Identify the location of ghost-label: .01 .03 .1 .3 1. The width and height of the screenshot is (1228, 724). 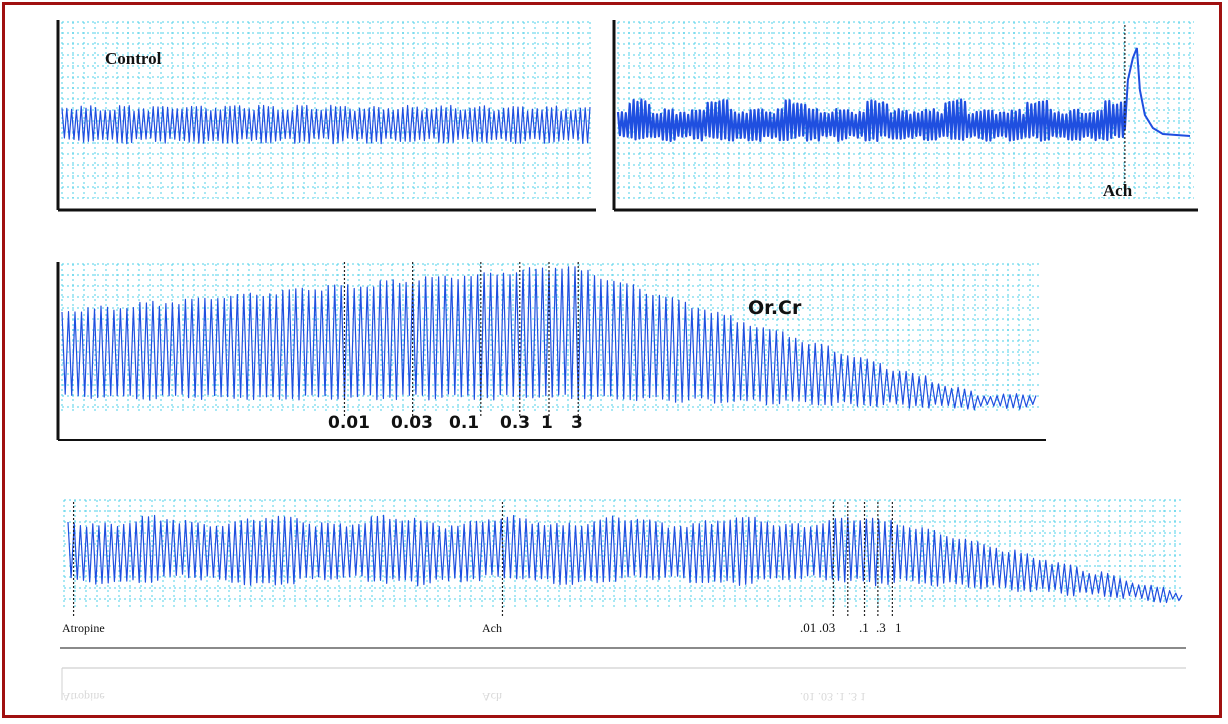
(833, 697).